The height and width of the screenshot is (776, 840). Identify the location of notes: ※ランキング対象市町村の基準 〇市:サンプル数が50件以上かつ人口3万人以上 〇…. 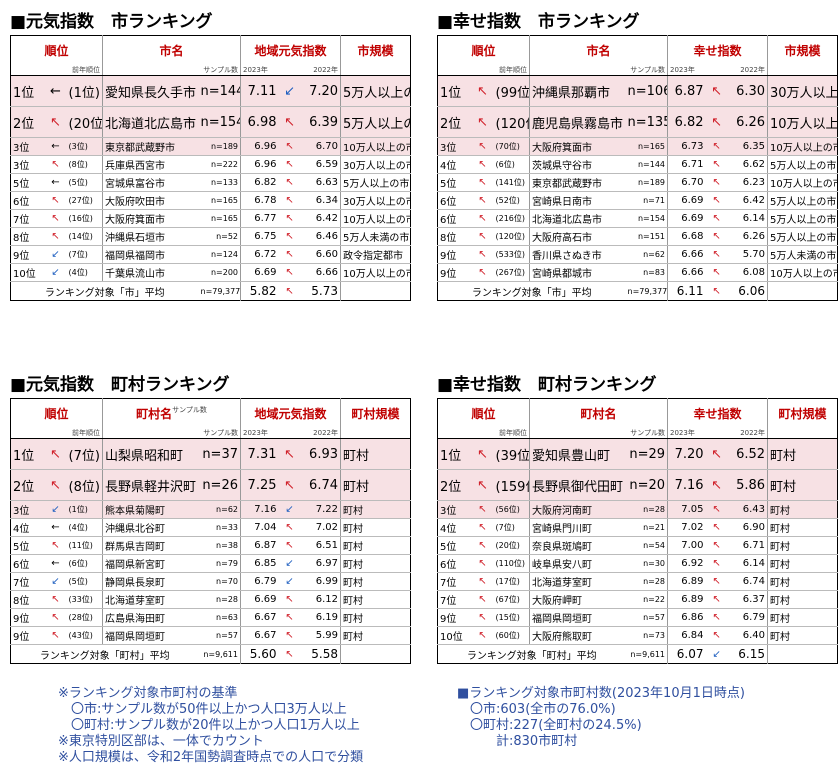
(210, 726).